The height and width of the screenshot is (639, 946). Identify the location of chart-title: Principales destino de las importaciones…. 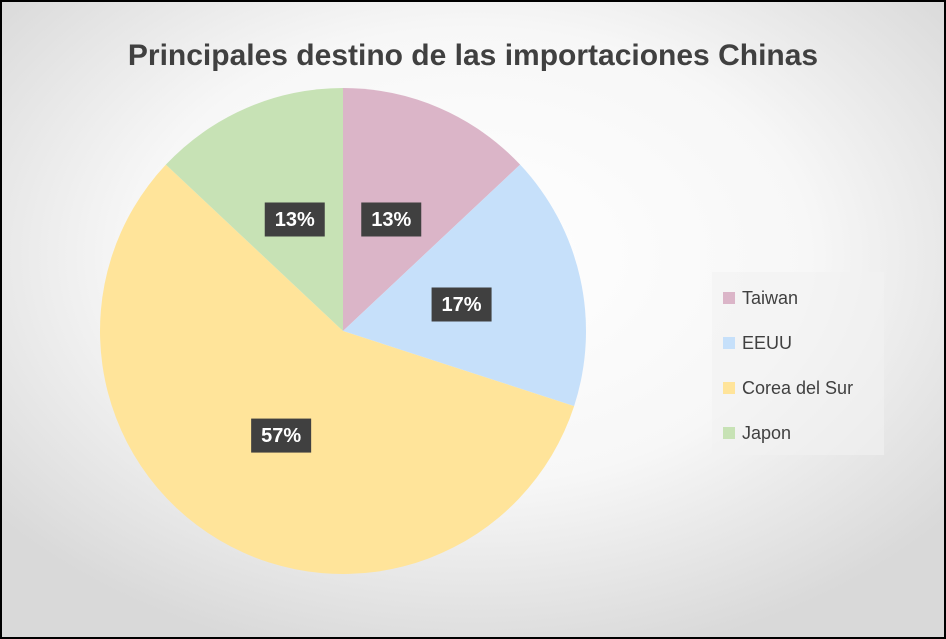
(473, 55).